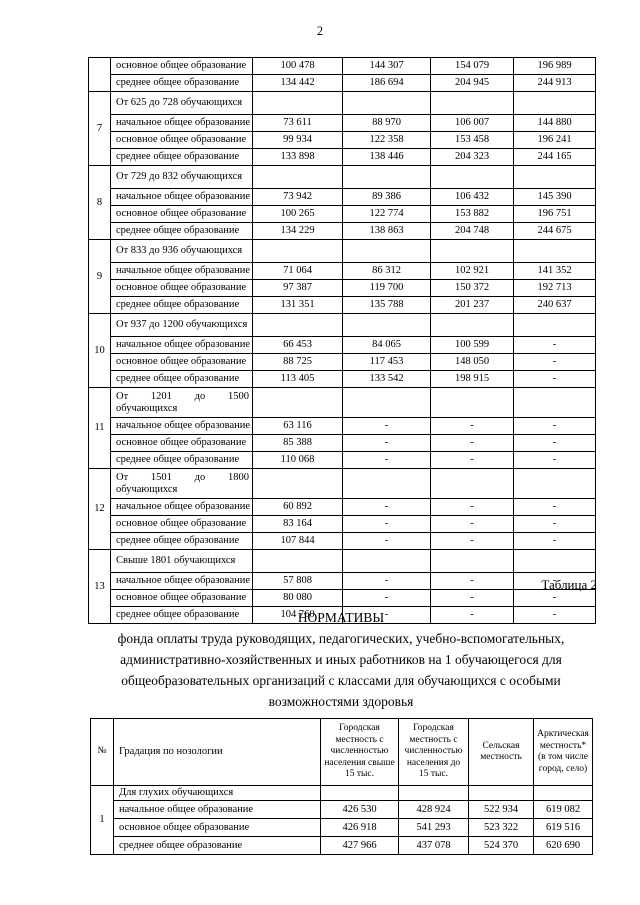 The height and width of the screenshot is (905, 640). What do you see at coordinates (342, 541) in the screenshot?
I see `table-row: среднее общее образование 107 844- - -` at bounding box center [342, 541].